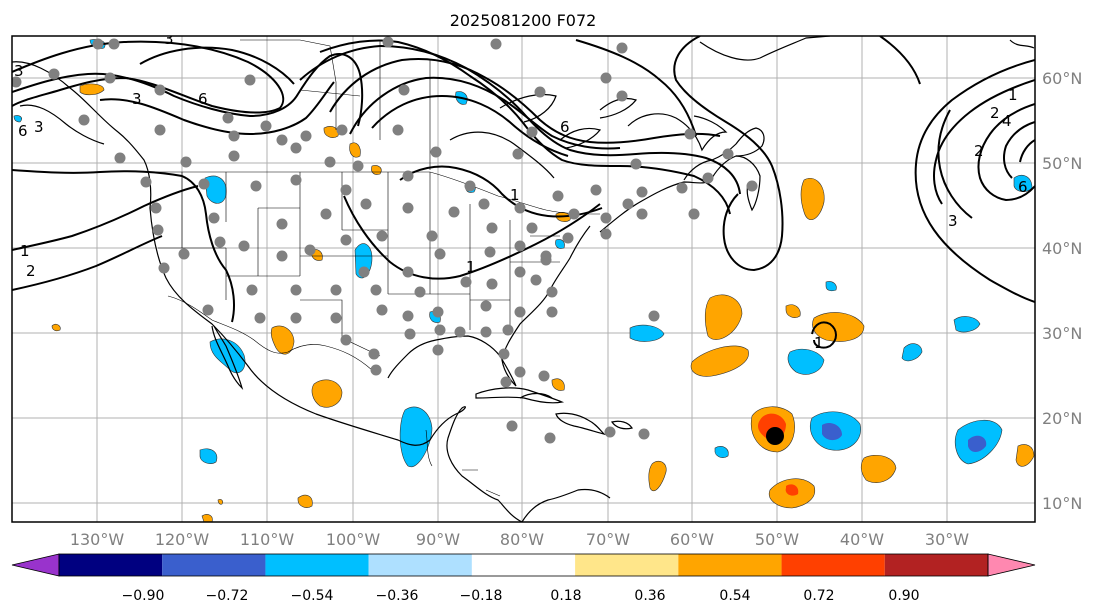 The height and width of the screenshot is (615, 1105). What do you see at coordinates (777, 539) in the screenshot?
I see `lon-label: 50°W` at bounding box center [777, 539].